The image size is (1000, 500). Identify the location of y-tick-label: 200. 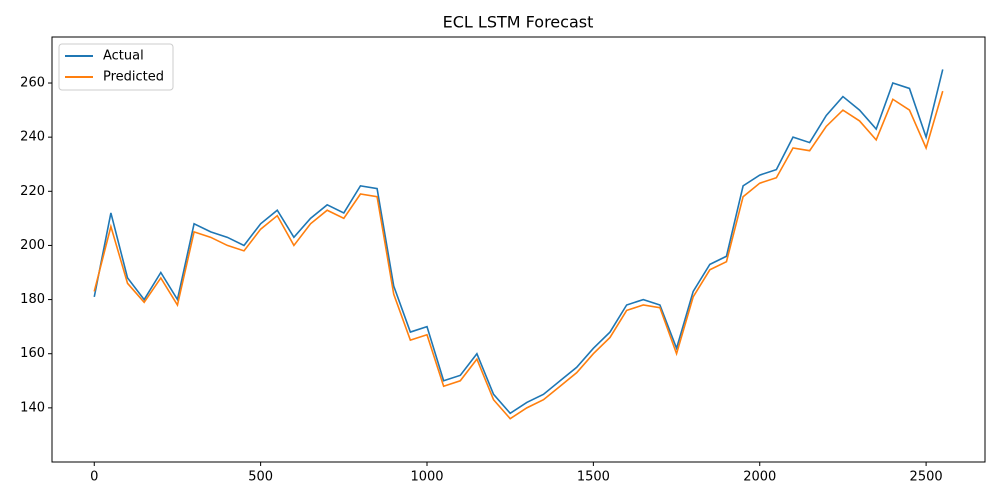
(32, 245).